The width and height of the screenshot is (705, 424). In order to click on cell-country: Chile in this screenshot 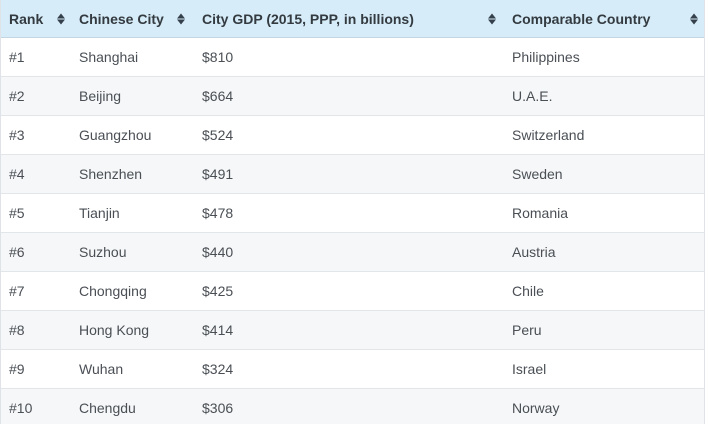, I will do `click(528, 291)`.